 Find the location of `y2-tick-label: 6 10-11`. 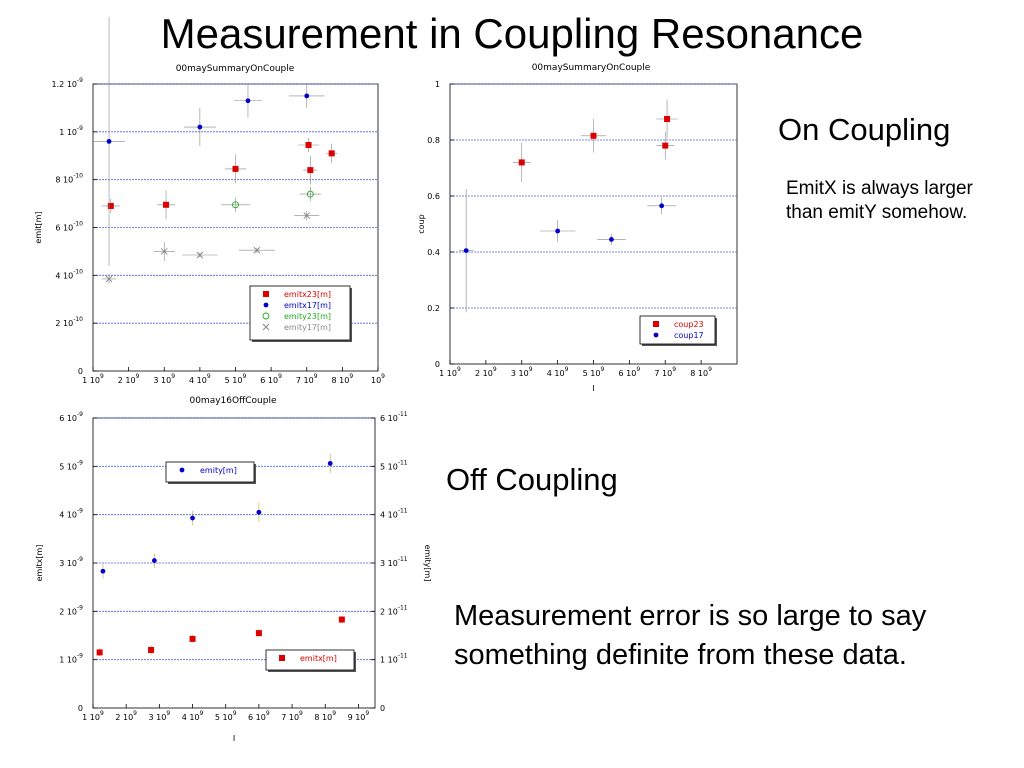

y2-tick-label: 6 10-11 is located at coordinates (394, 417).